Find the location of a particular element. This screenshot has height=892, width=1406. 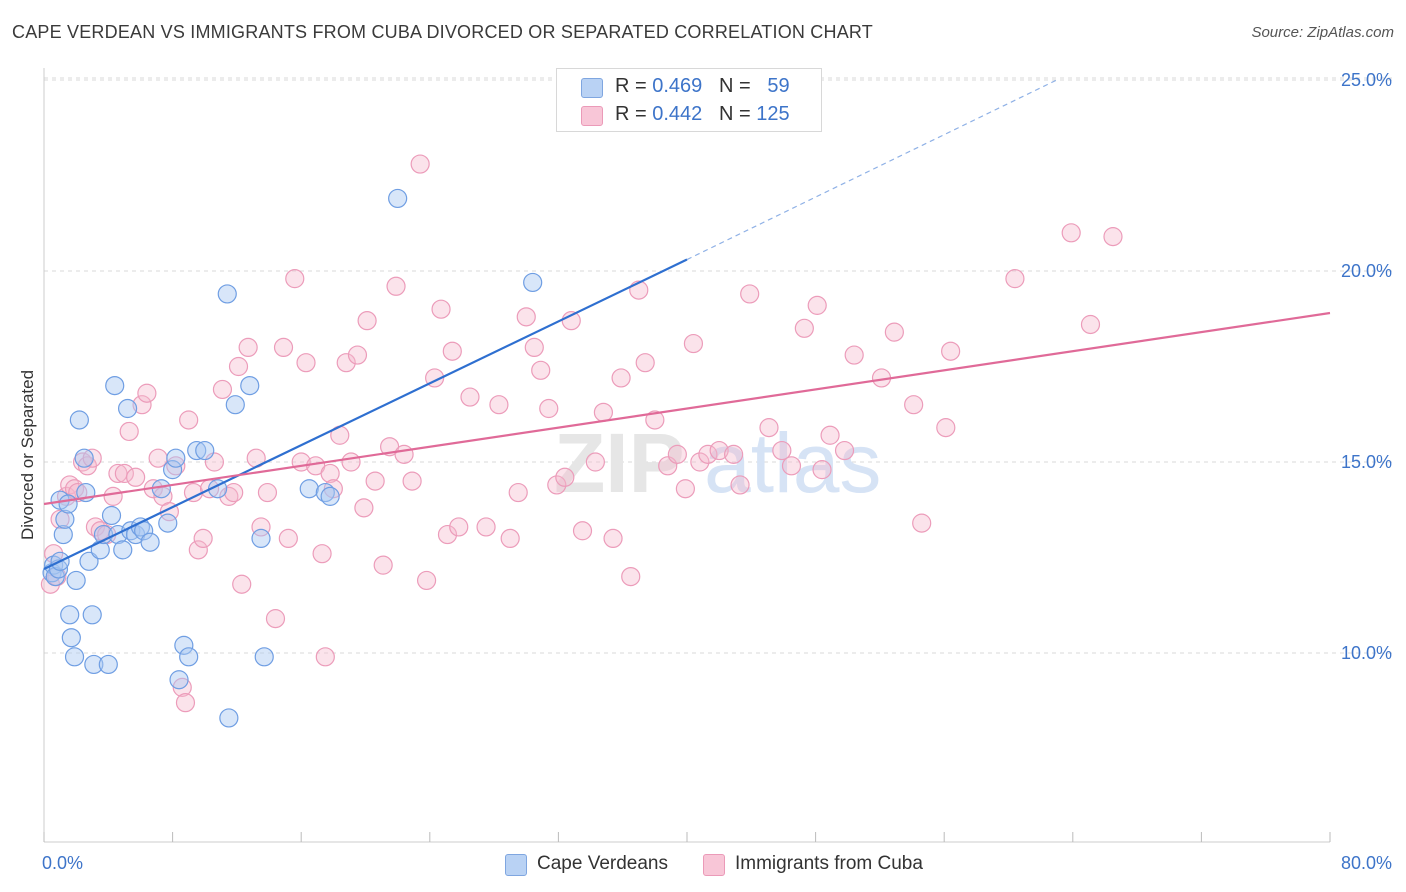

legend-stats: R = 0.469 N = 59 R = 0.442 N = 125 is located at coordinates (689, 100).